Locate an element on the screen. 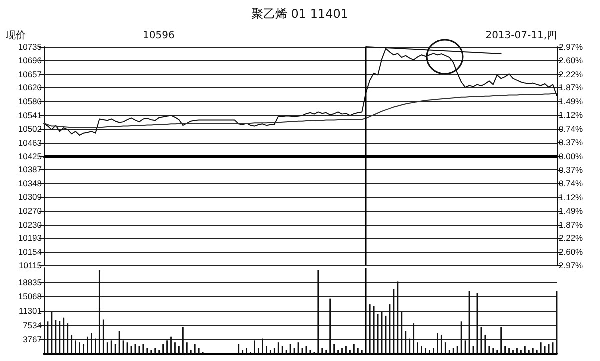  y-tick-label: 3767 is located at coordinates (32, 339).